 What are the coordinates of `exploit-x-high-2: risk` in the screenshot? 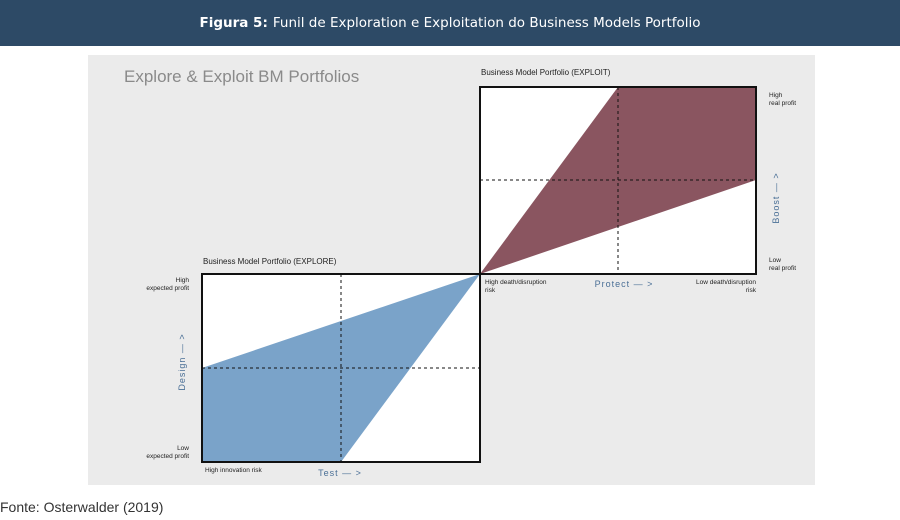 It's located at (751, 290).